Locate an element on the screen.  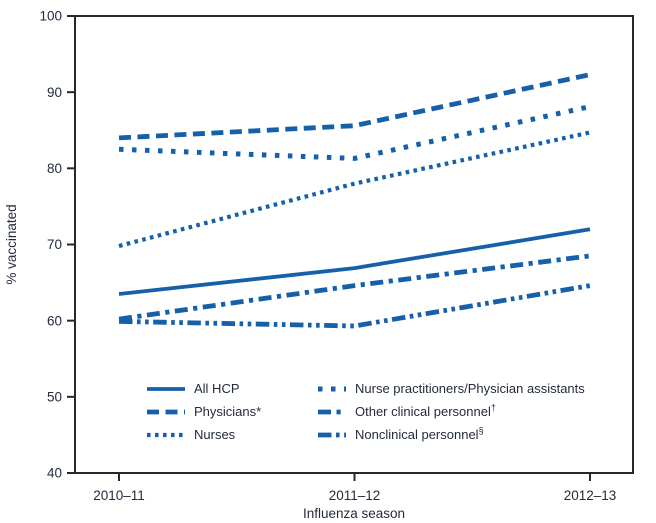
y-tick-label: 90 is located at coordinates (54, 92).